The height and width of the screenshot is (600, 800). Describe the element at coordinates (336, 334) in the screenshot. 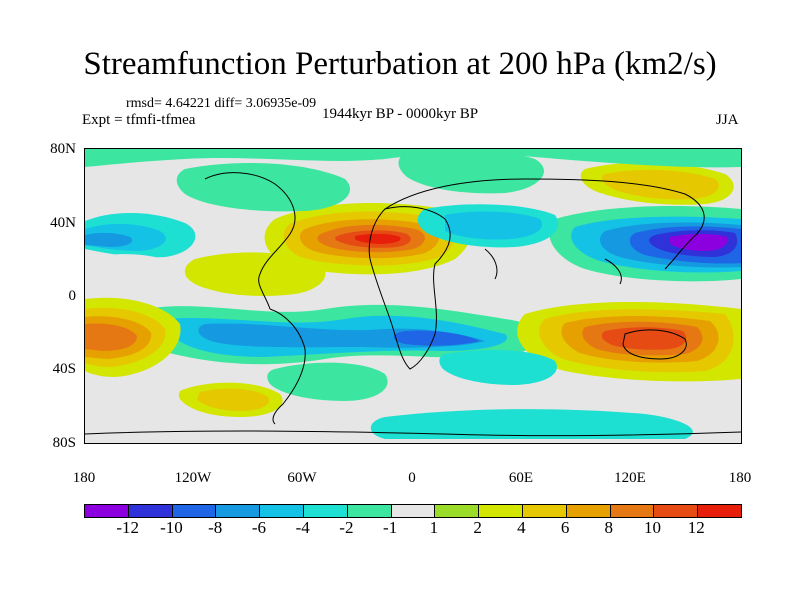

I see `negative-southern-band` at that location.